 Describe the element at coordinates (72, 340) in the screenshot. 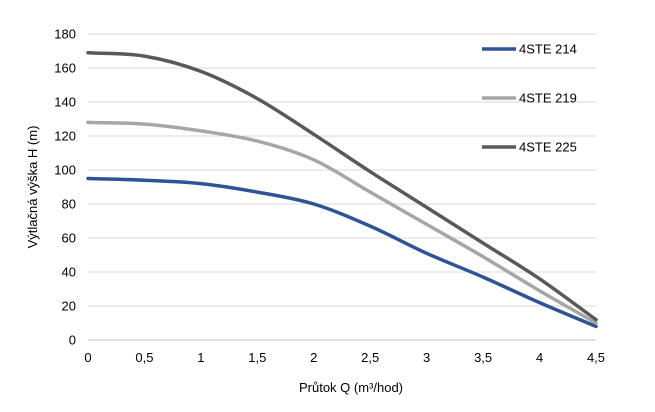

I see `y-tick-label: 0` at that location.